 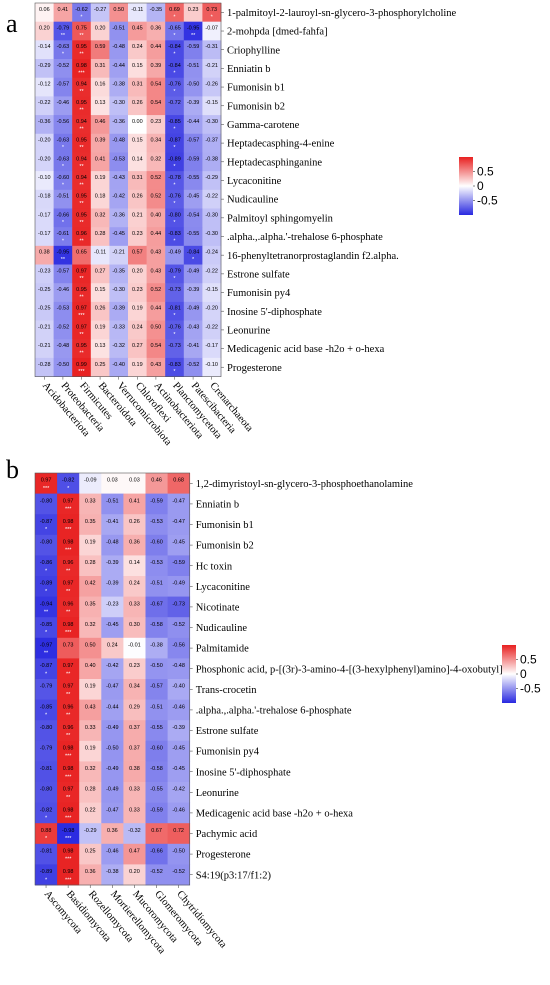 What do you see at coordinates (253, 50) in the screenshot?
I see `row-label: Criophylline` at bounding box center [253, 50].